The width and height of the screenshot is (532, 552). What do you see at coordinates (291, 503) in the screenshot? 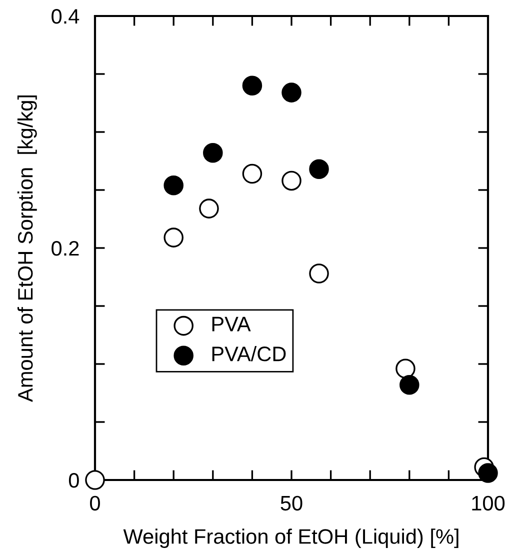
I see `x-tick-label: 50` at bounding box center [291, 503].